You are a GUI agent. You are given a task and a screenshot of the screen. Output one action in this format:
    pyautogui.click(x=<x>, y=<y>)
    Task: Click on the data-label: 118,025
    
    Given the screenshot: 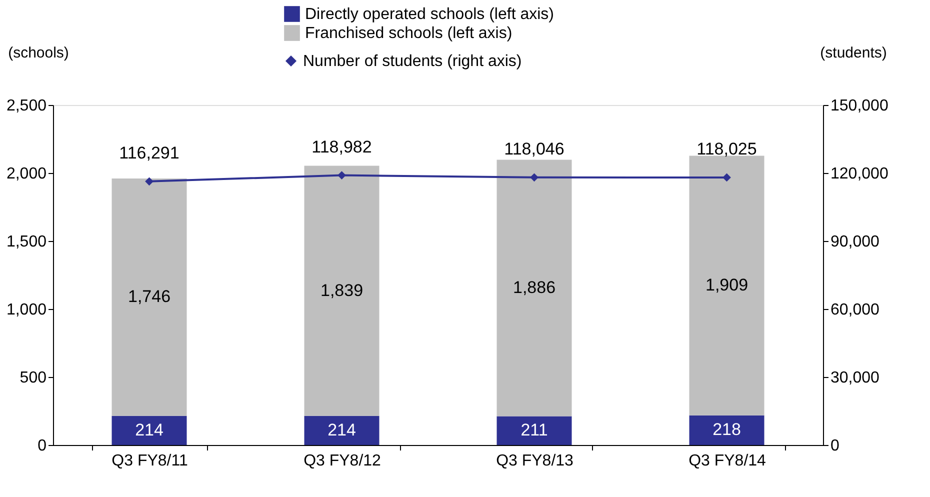 What is the action you would take?
    pyautogui.click(x=726, y=148)
    